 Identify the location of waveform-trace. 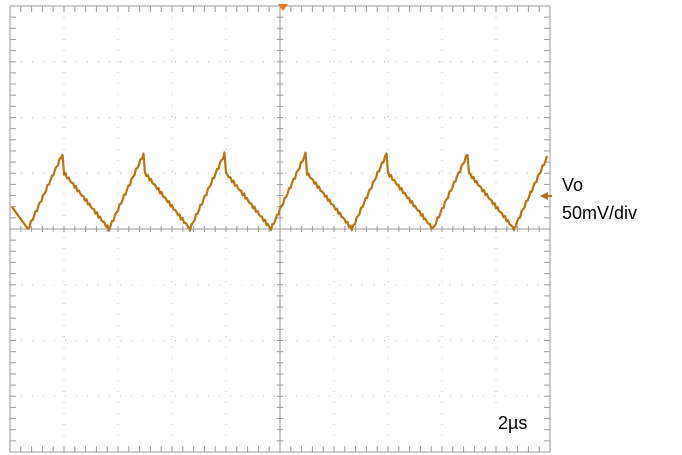
(280, 191).